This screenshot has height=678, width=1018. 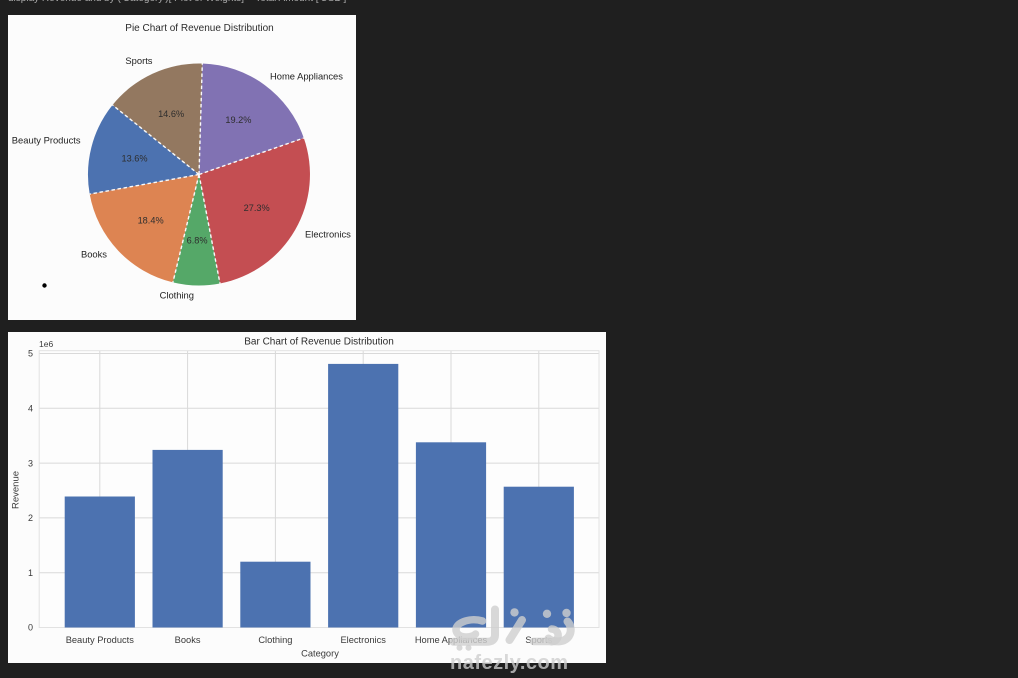 What do you see at coordinates (171, 114) in the screenshot?
I see `svg-text: 14.6%` at bounding box center [171, 114].